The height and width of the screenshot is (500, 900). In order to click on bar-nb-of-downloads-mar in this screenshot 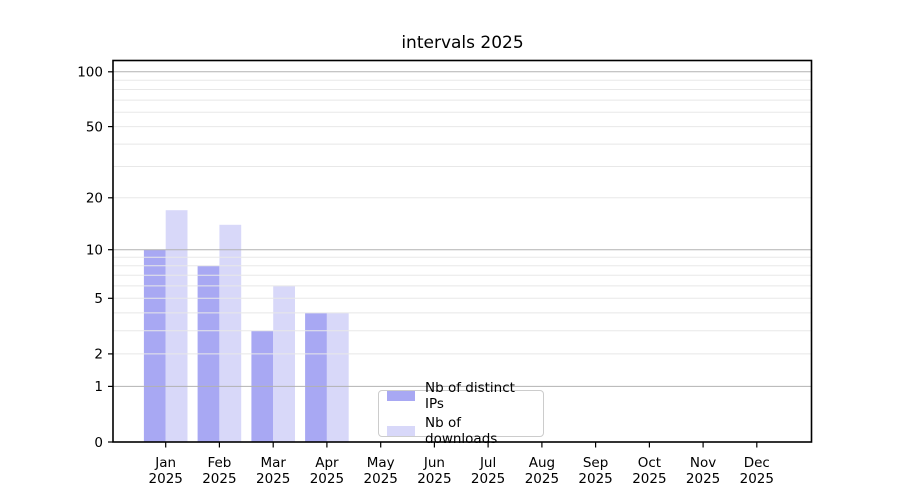, I will do `click(284, 363)`.